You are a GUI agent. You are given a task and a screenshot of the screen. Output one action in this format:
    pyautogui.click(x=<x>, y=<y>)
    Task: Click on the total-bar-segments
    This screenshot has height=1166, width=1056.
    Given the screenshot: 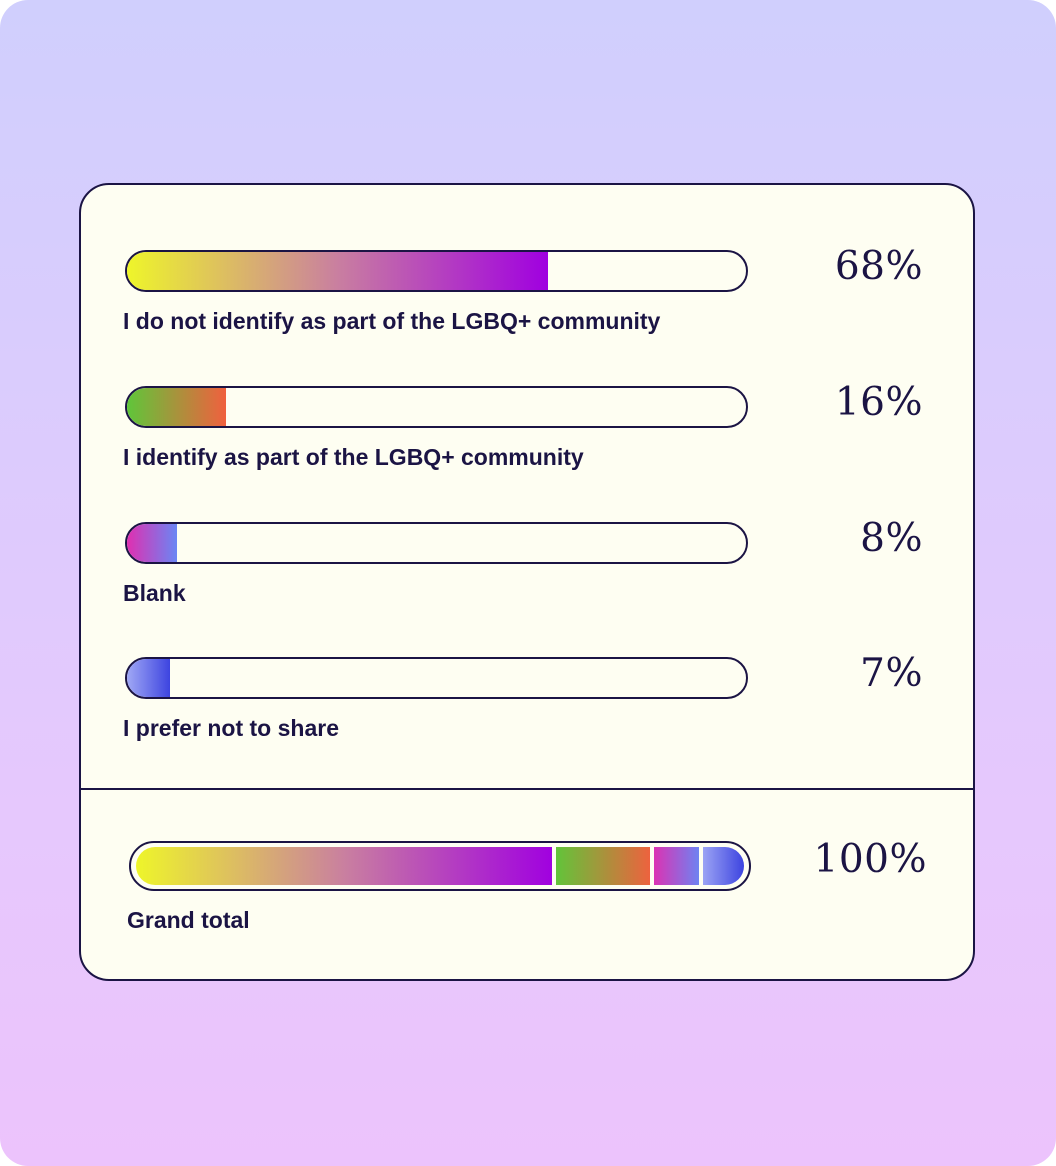 What is the action you would take?
    pyautogui.click(x=440, y=866)
    